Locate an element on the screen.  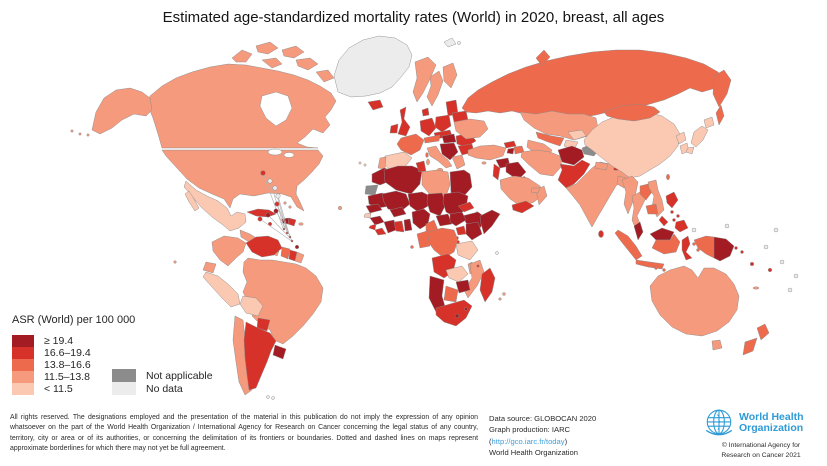
galapagos-islands is located at coordinates (175, 262).